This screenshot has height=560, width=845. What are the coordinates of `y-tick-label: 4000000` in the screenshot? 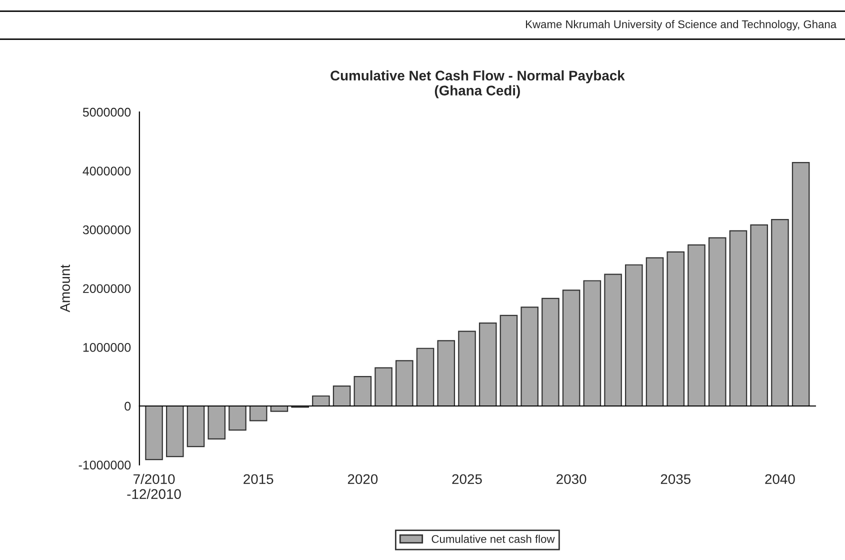 It's located at (106, 171).